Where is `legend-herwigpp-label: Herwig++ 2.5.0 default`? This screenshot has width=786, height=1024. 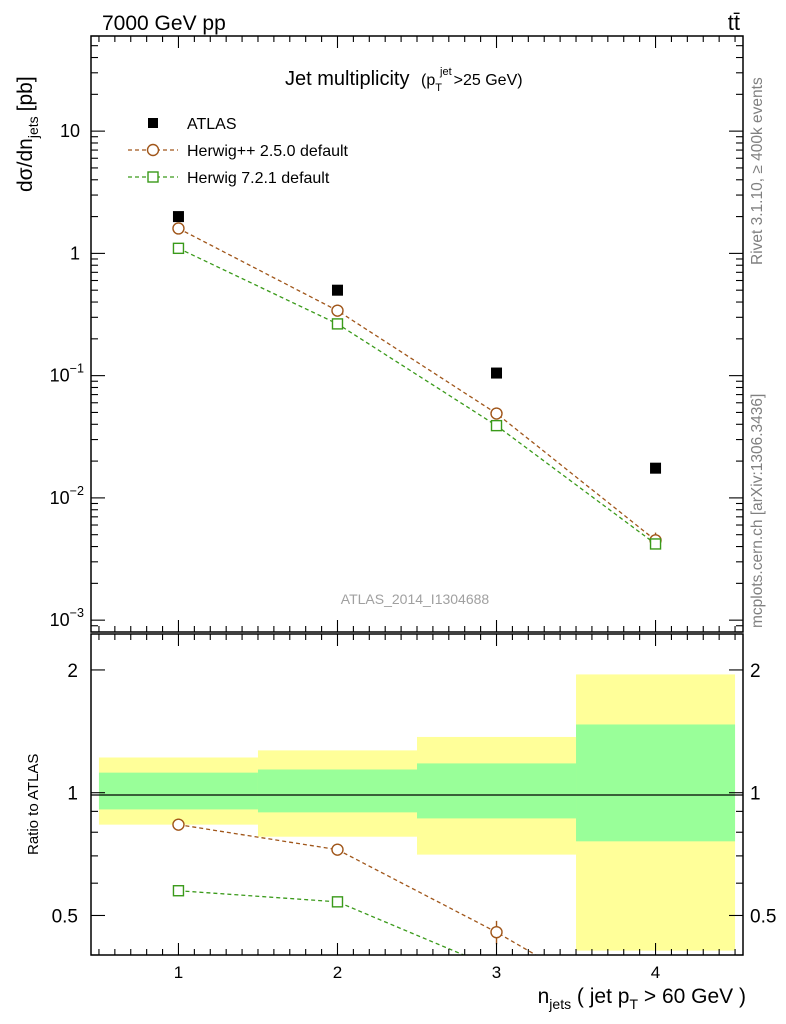
legend-herwigpp-label: Herwig++ 2.5.0 default is located at coordinates (268, 151).